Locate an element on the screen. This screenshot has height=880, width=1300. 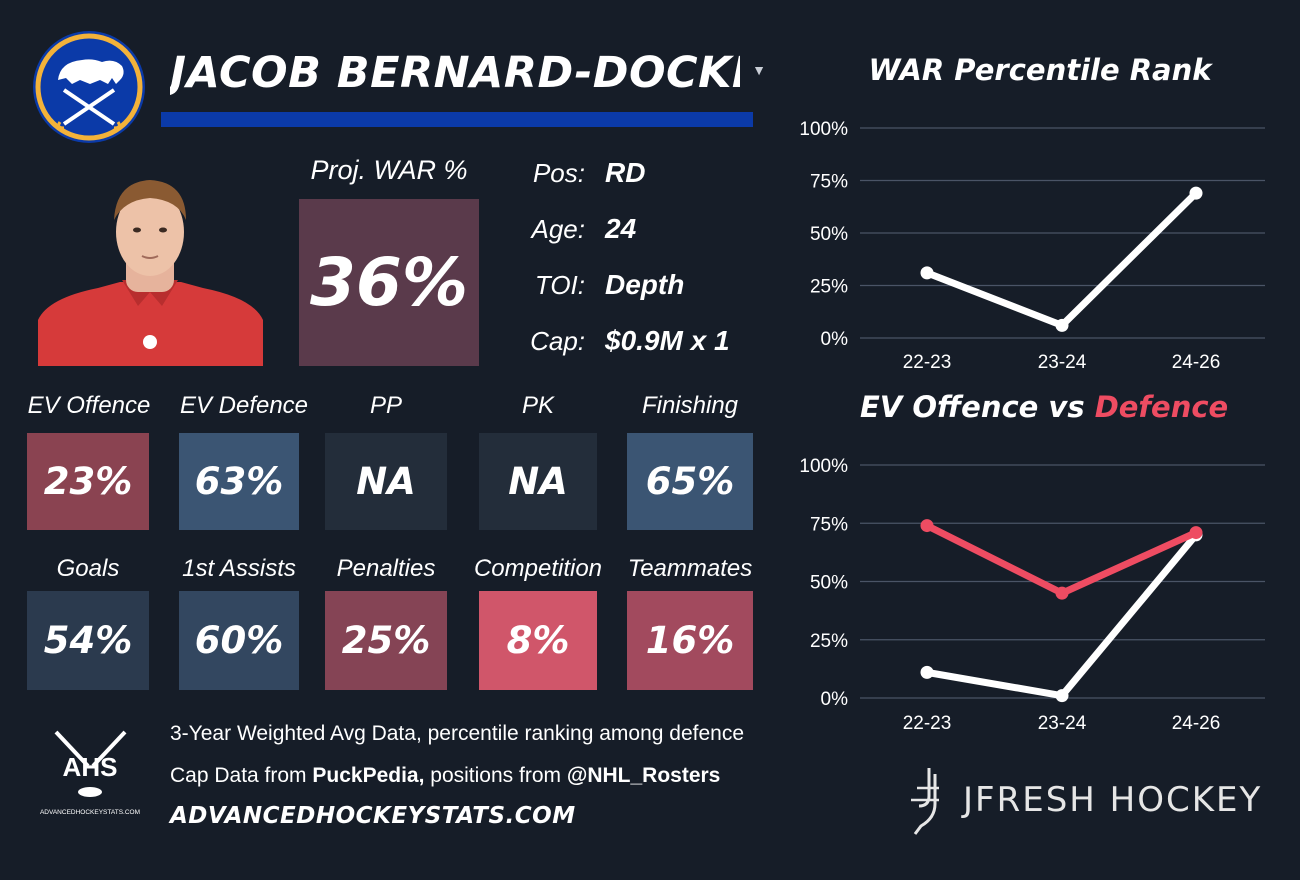
stat-box-finishing: 65% is located at coordinates (690, 481).